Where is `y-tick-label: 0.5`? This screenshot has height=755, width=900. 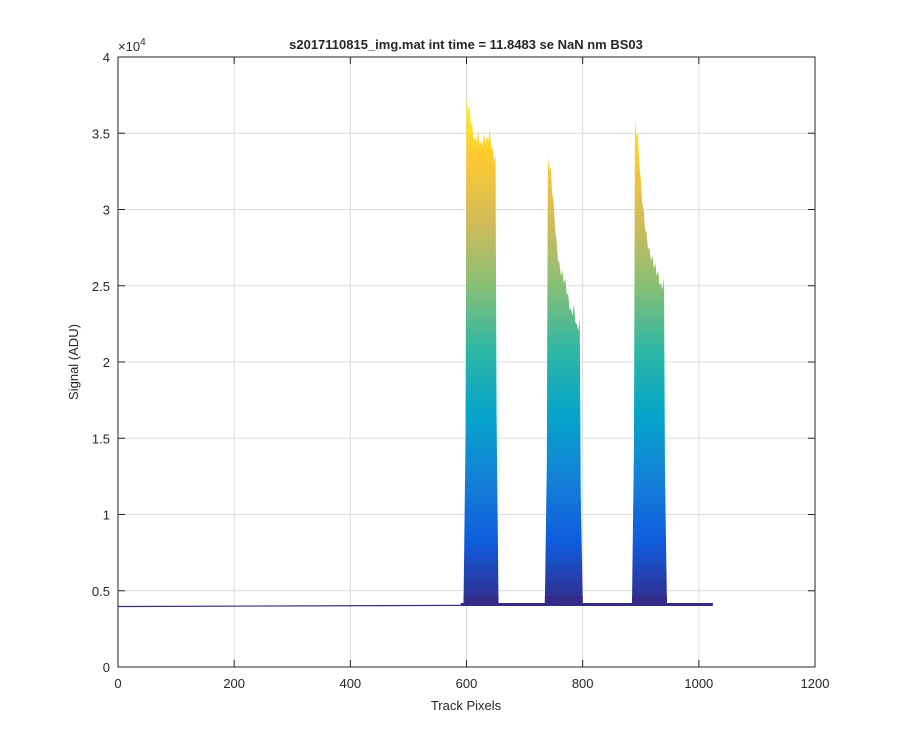 y-tick-label: 0.5 is located at coordinates (101, 591).